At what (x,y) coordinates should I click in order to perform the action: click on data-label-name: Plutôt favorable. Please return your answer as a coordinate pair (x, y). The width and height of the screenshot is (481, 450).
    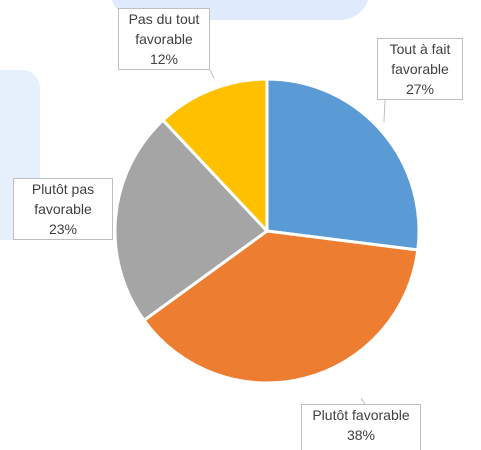
    Looking at the image, I should click on (361, 415).